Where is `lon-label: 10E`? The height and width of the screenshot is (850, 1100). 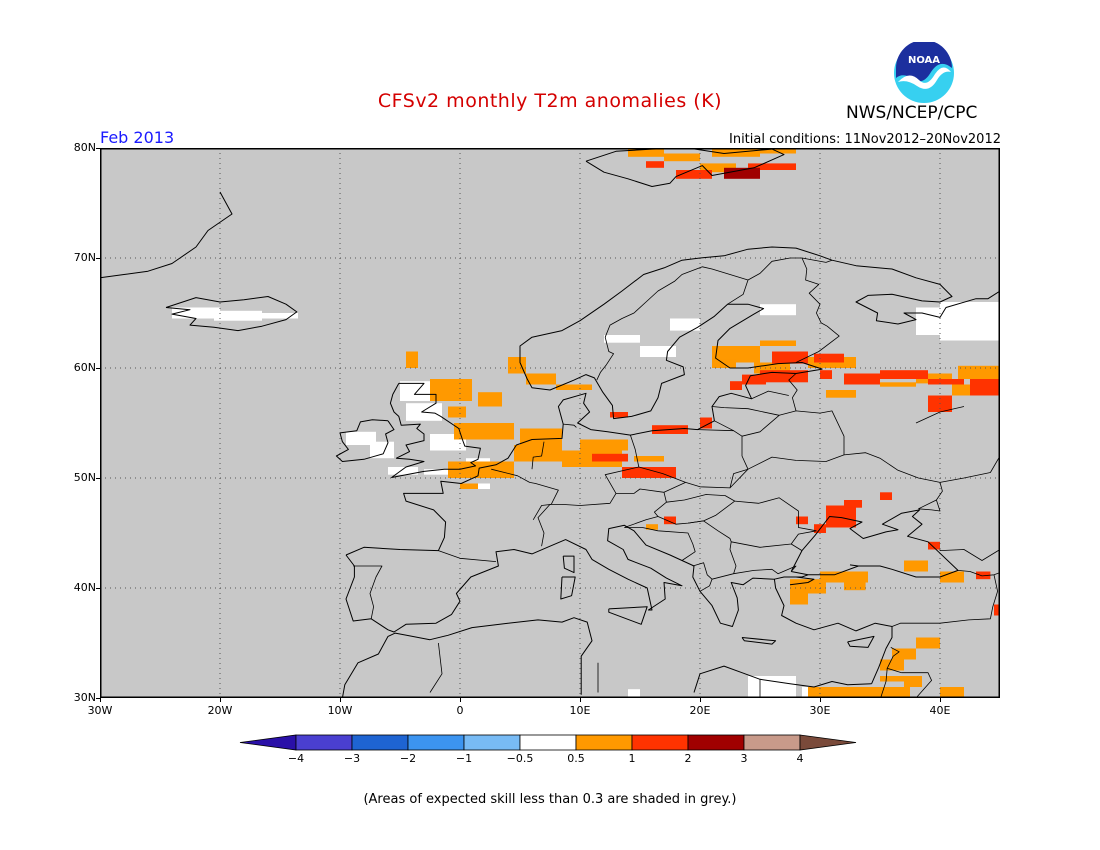 lon-label: 10E is located at coordinates (580, 710).